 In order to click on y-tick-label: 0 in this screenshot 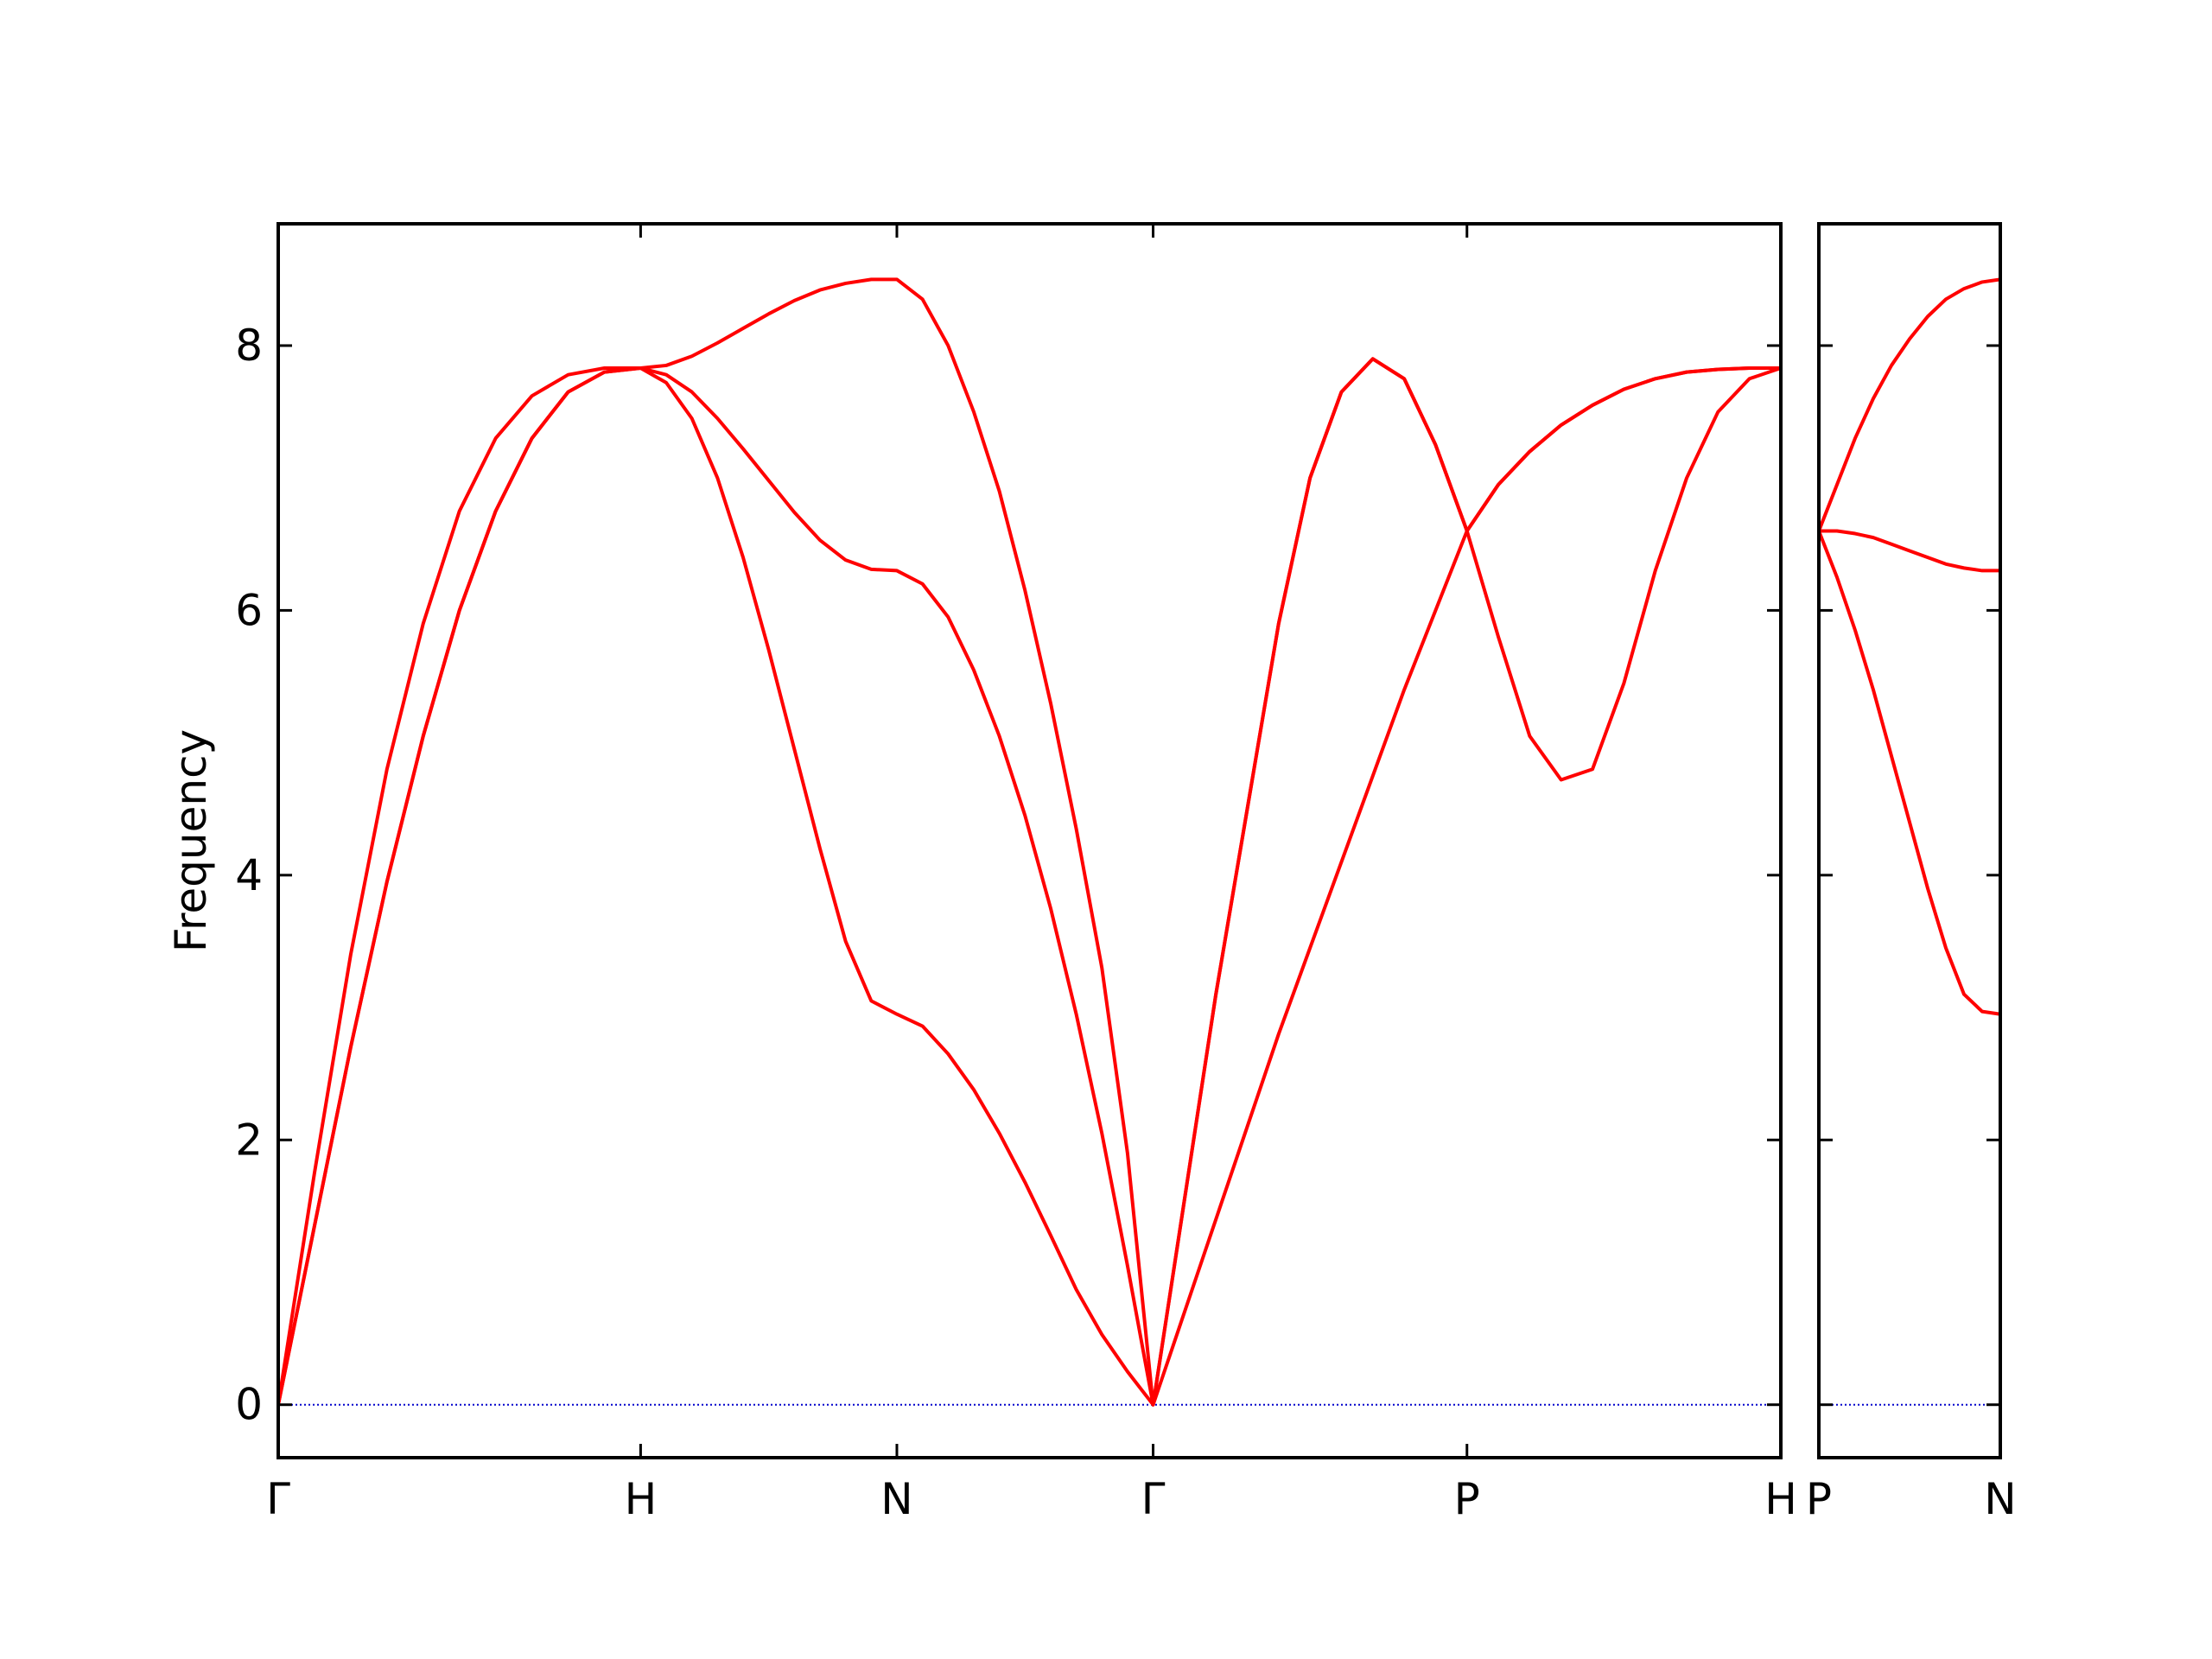, I will do `click(249, 1405)`.